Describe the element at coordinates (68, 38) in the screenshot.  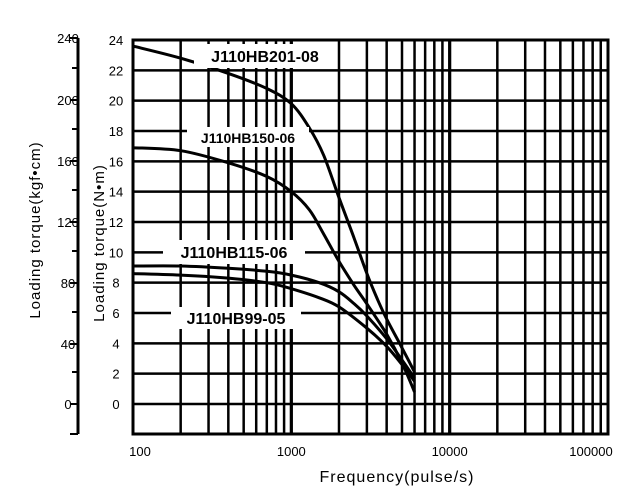
I see `y2-tick-label: 240` at that location.